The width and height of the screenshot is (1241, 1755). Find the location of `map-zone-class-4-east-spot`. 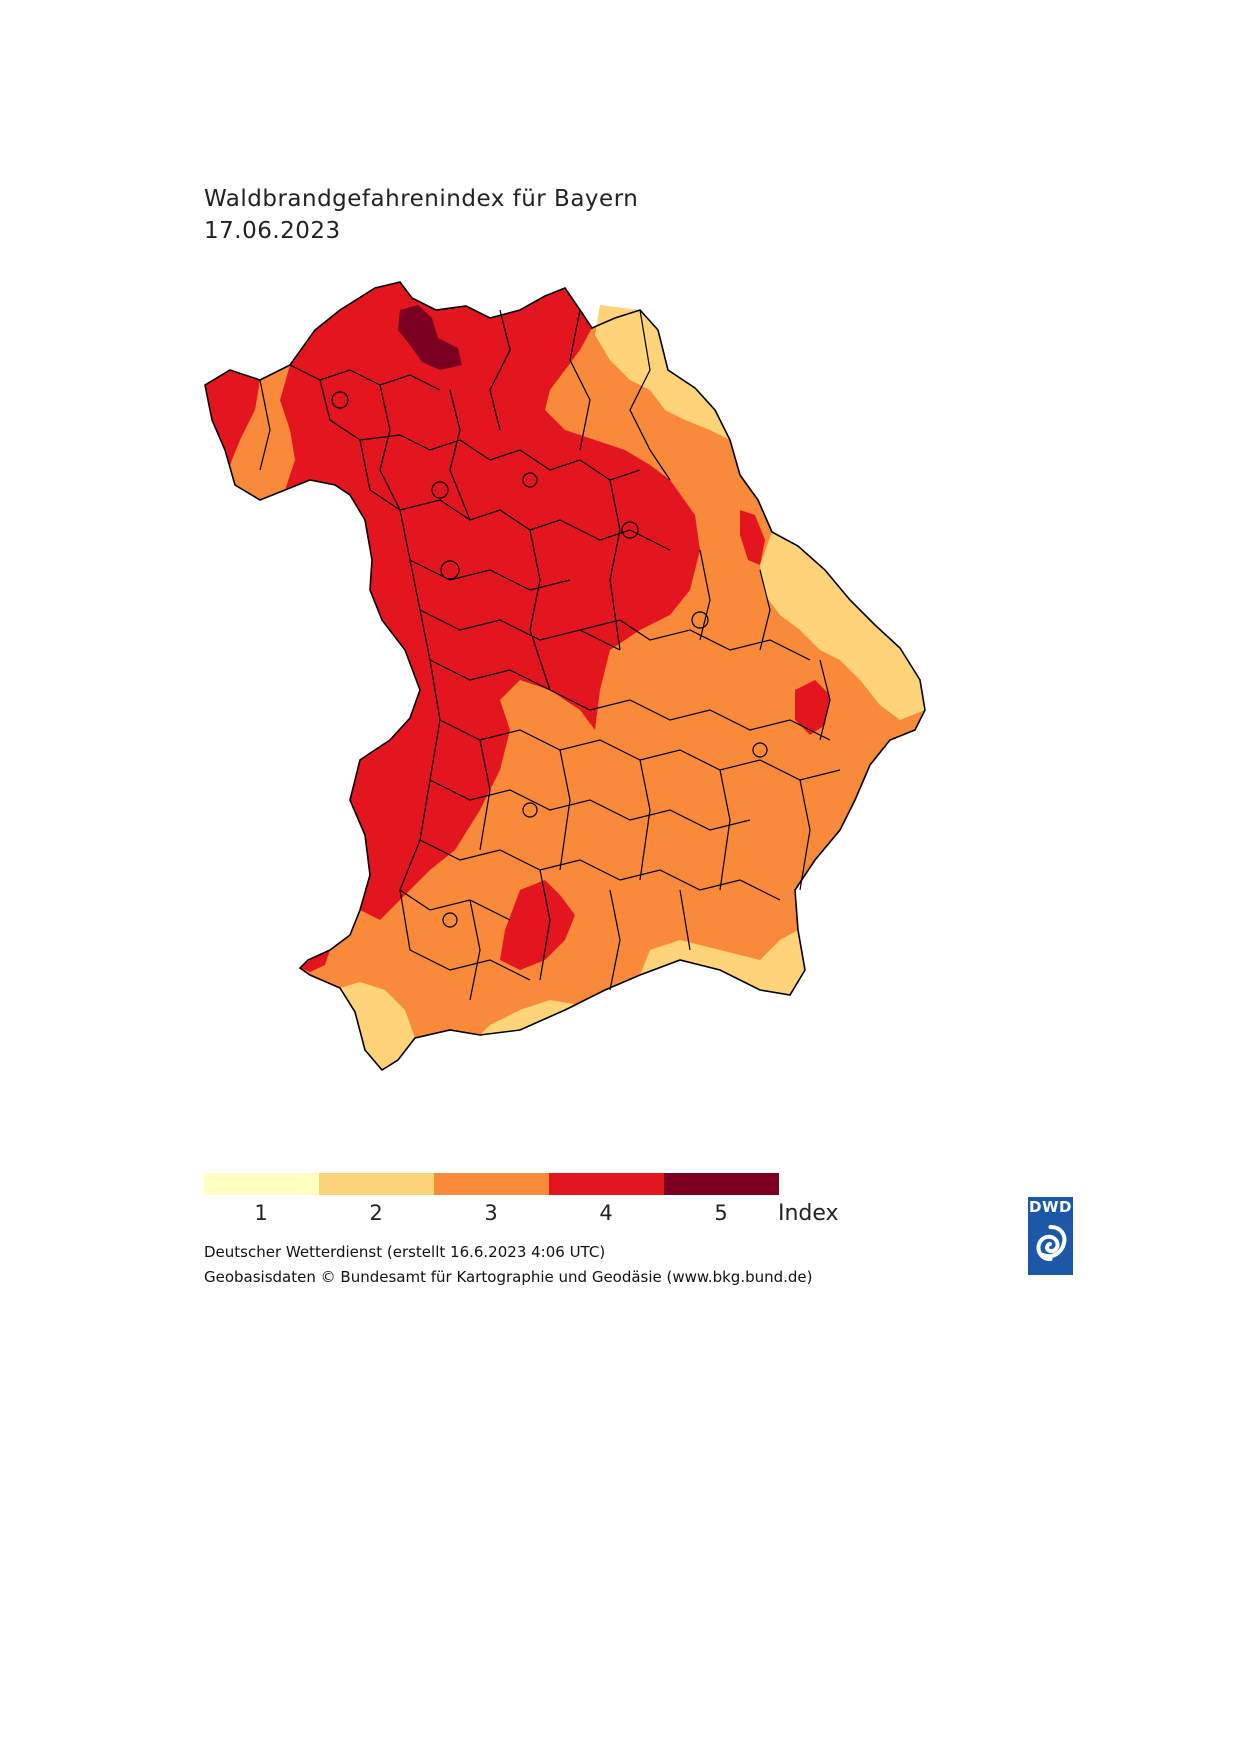

map-zone-class-4-east-spot is located at coordinates (812, 707).